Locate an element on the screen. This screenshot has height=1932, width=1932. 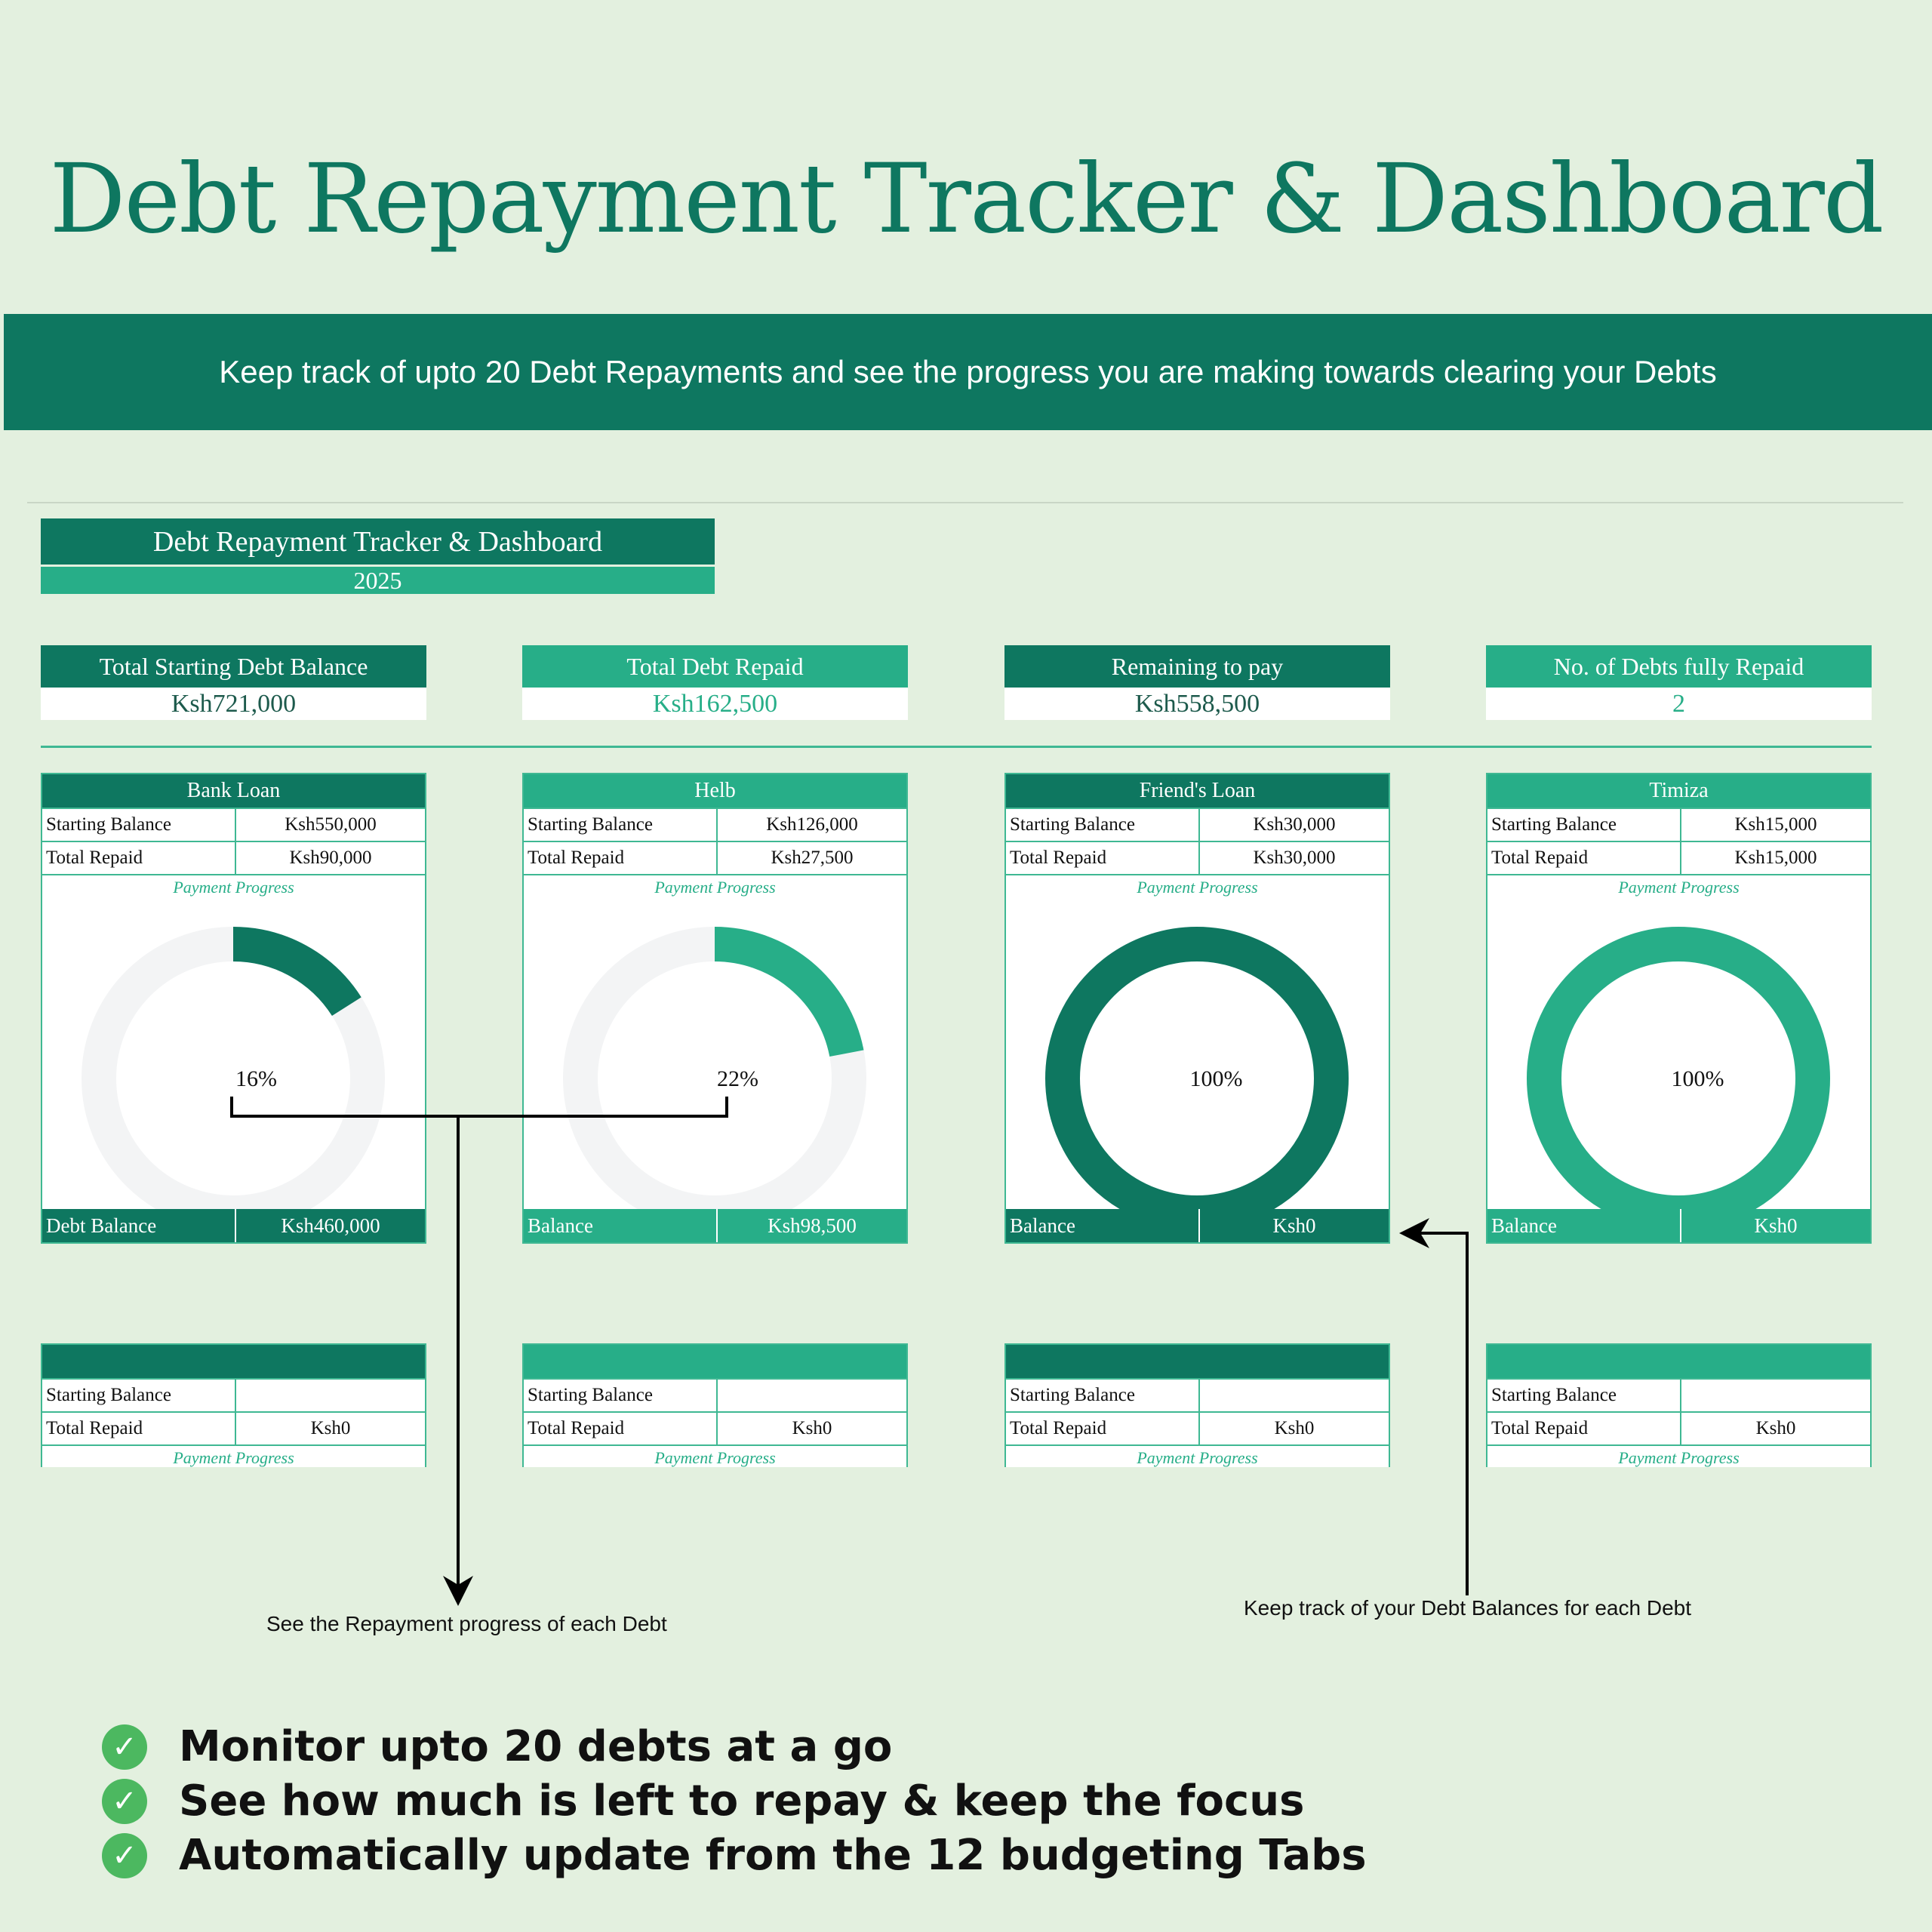
value: Ksh27,500 is located at coordinates (812, 858).